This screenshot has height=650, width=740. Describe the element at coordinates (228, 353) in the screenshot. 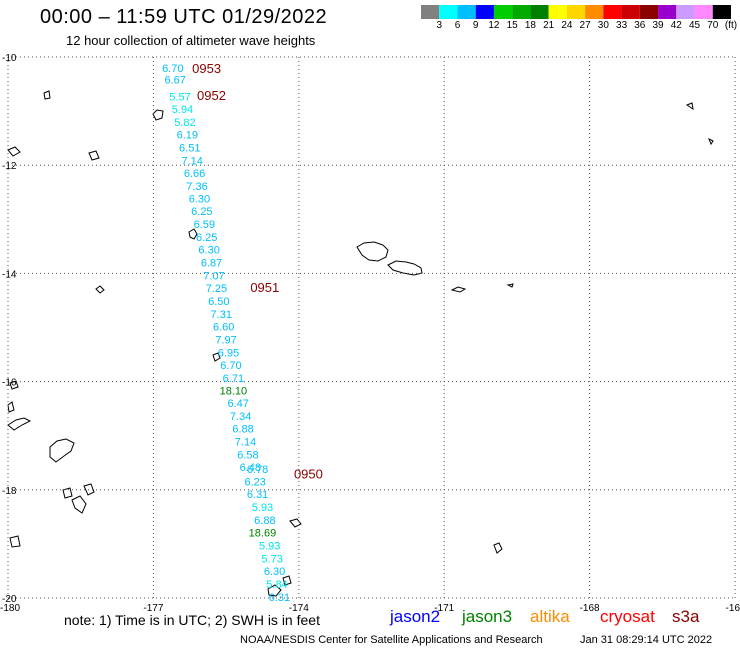

I see `wave-height-value: 6.95` at that location.